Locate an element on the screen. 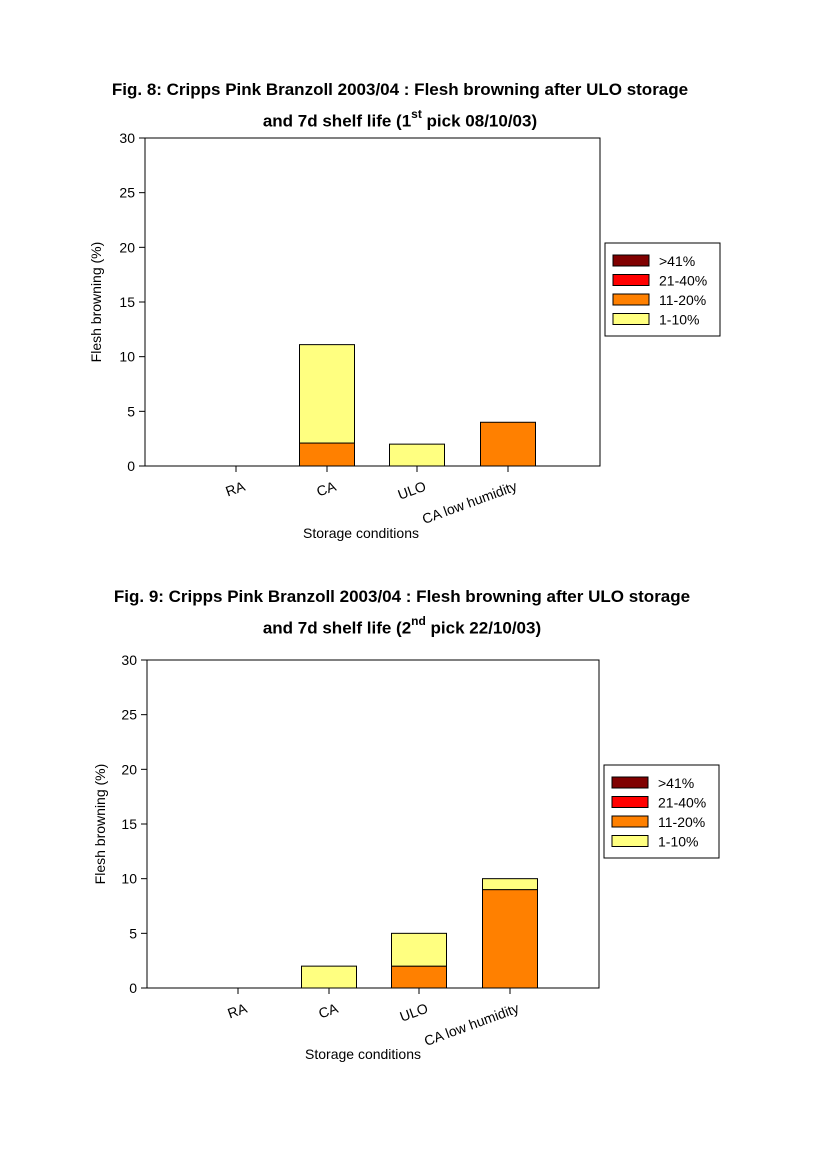 This screenshot has width=826, height=1169. chart-title-line2: and 7d shelf life (2nd pick 22/10/03) is located at coordinates (402, 626).